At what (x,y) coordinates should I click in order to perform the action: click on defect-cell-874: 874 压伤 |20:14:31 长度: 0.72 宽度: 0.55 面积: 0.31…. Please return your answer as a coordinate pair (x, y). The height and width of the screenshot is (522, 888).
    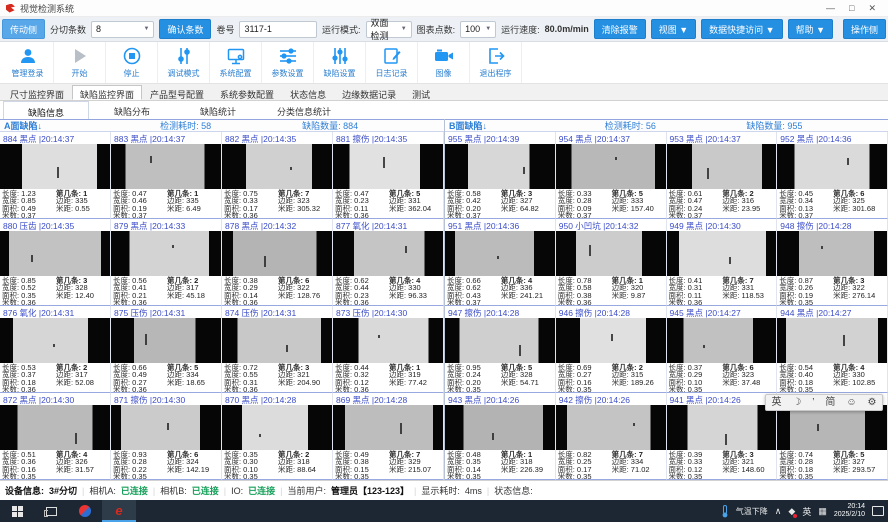
    Looking at the image, I should click on (277, 349).